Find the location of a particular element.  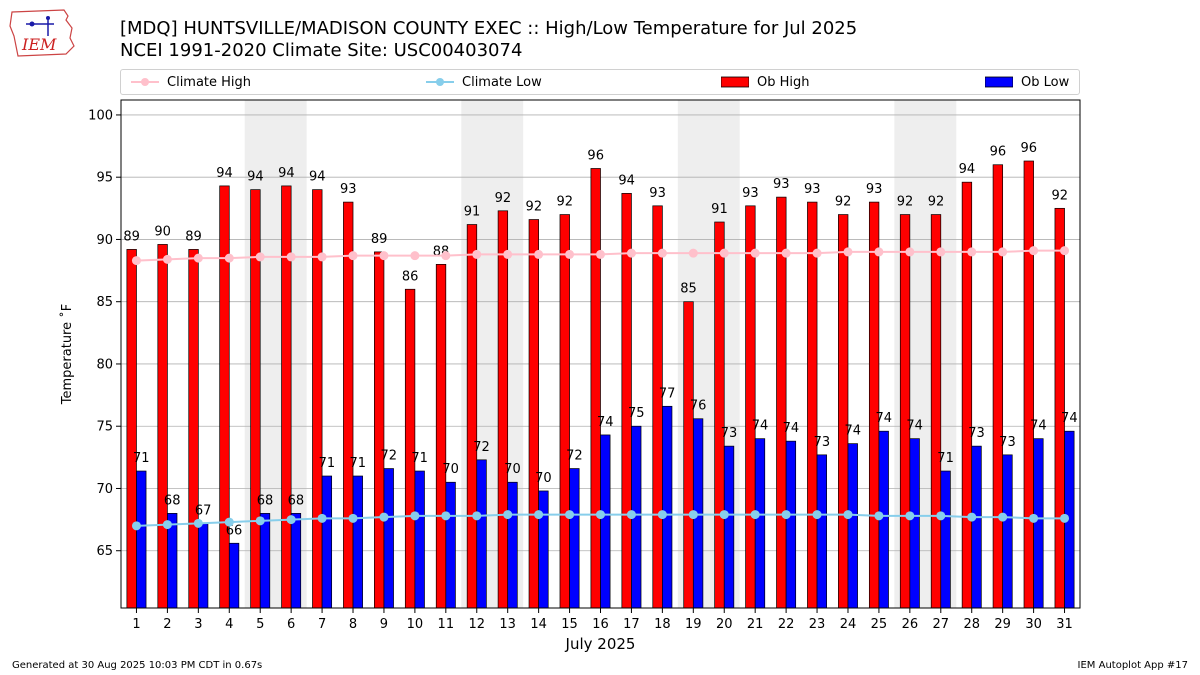

x-tick-label-27: 27 is located at coordinates (941, 624).